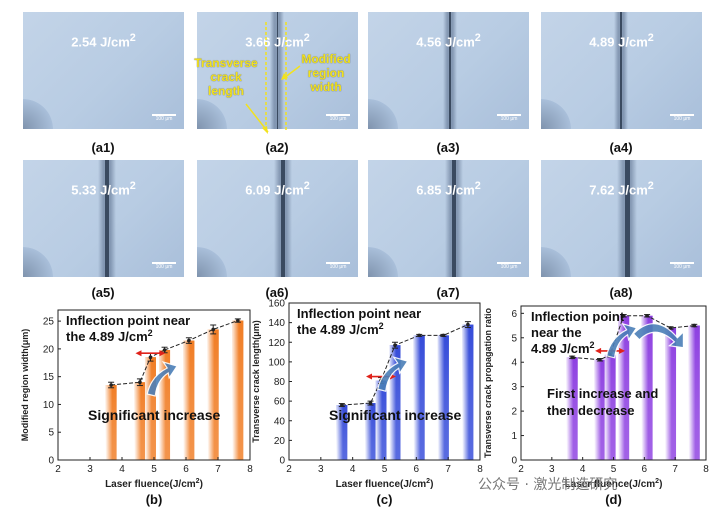  Describe the element at coordinates (514, 314) in the screenshot. I see `y-tick-label: 6` at that location.